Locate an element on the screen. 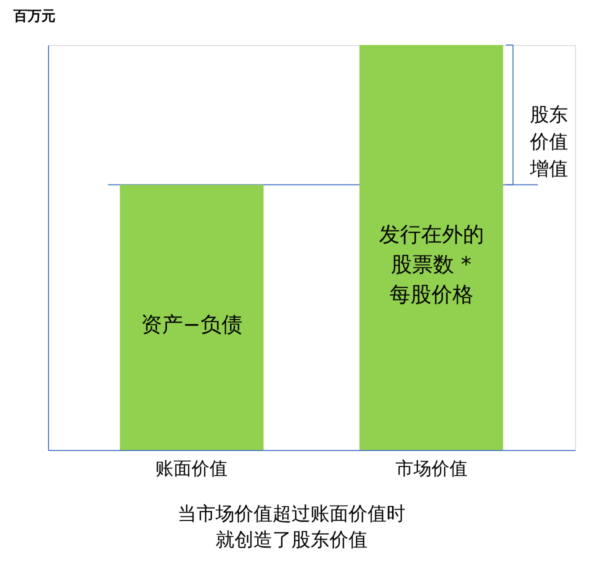 The image size is (600, 568). annotation: 发行在外的股票数 *每股价格 is located at coordinates (431, 264).